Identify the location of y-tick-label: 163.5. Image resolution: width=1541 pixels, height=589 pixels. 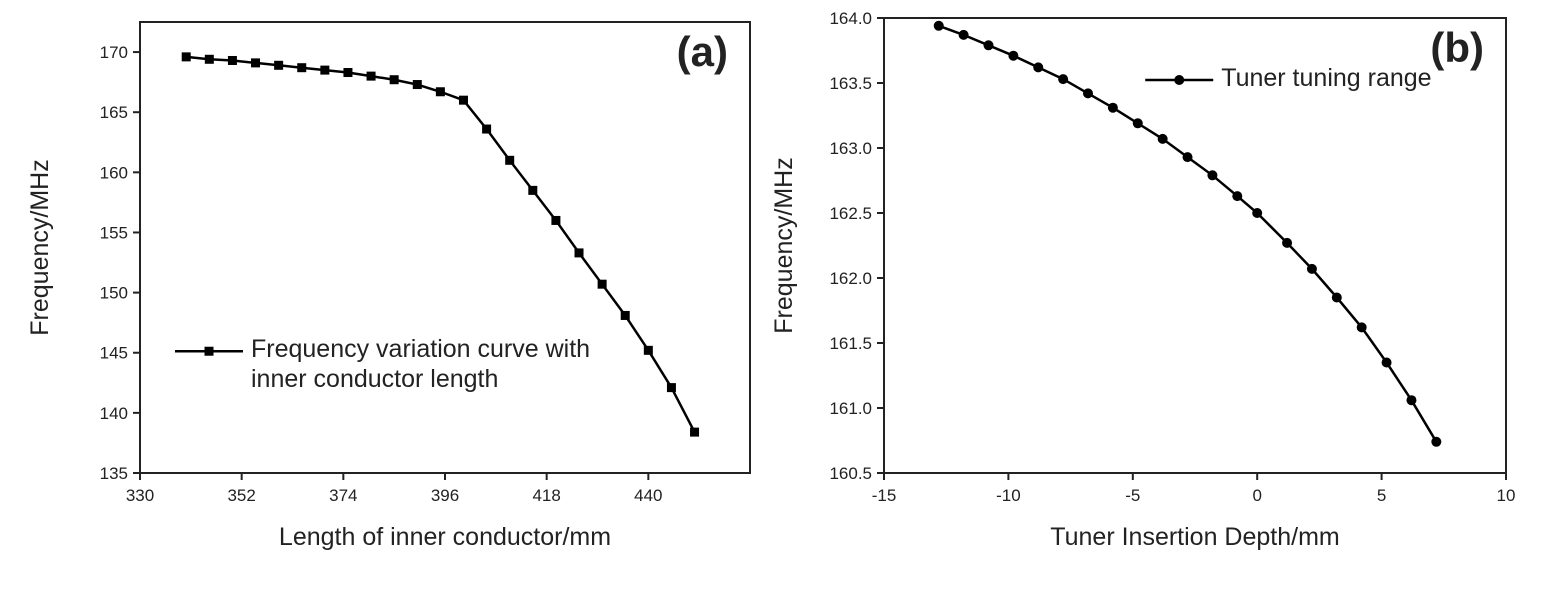
(850, 83).